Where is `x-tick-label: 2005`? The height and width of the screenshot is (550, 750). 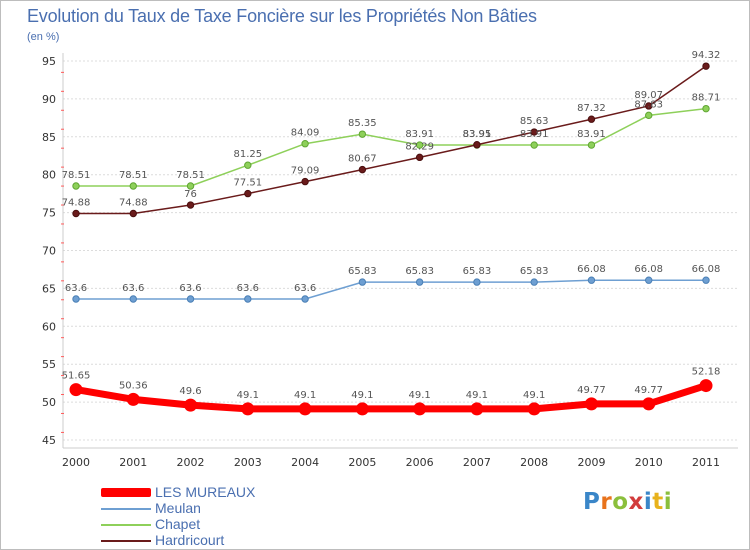 x-tick-label: 2005 is located at coordinates (362, 462).